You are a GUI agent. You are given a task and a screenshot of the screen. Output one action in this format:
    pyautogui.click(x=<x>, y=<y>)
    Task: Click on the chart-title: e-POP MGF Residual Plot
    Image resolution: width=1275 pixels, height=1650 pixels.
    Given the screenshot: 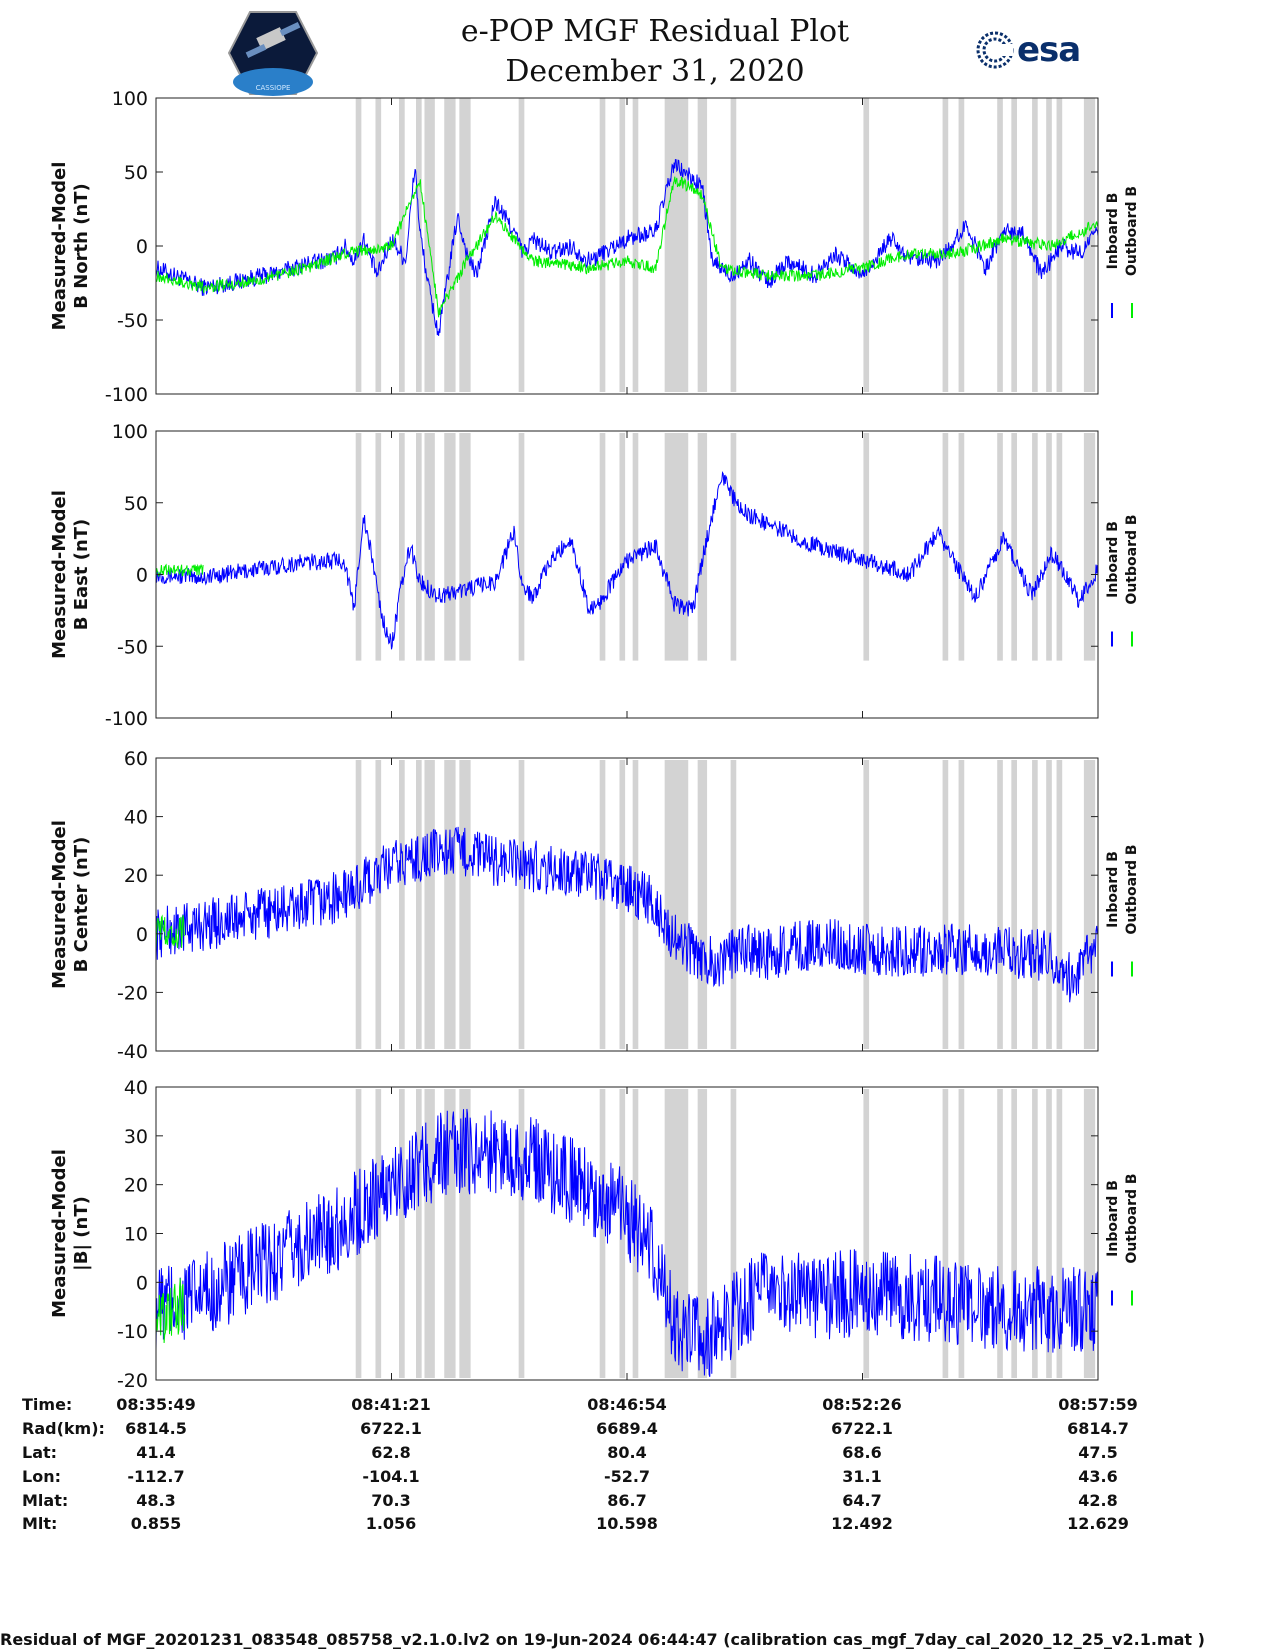 What is the action you would take?
    pyautogui.click(x=655, y=31)
    